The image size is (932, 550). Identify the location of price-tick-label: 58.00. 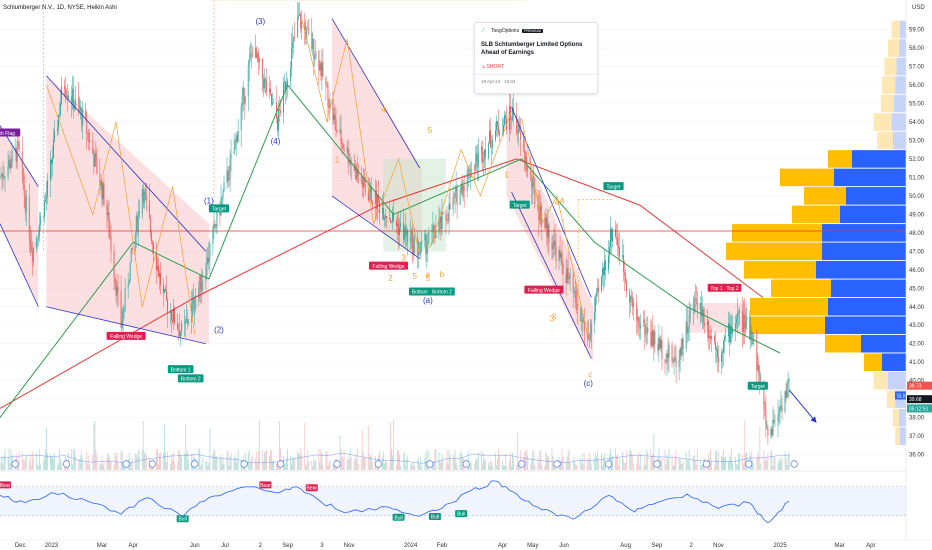
(917, 49).